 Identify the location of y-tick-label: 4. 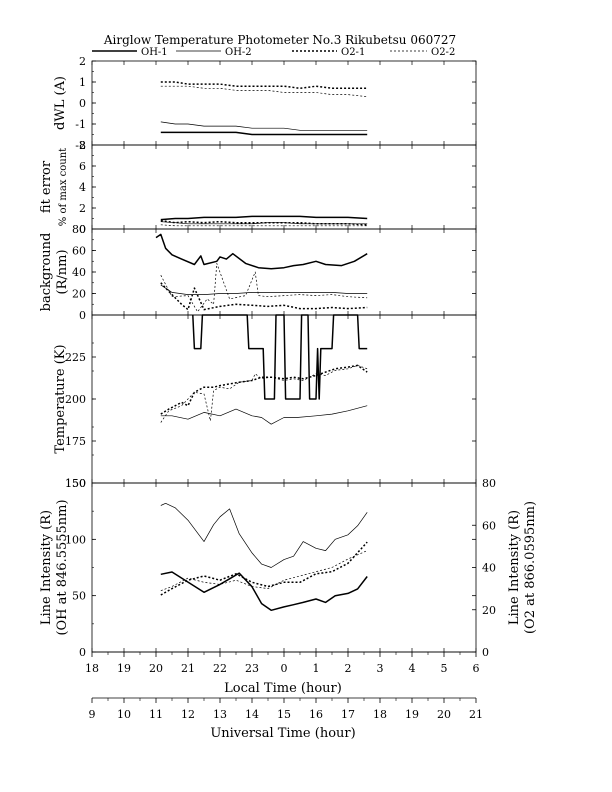
(82, 187).